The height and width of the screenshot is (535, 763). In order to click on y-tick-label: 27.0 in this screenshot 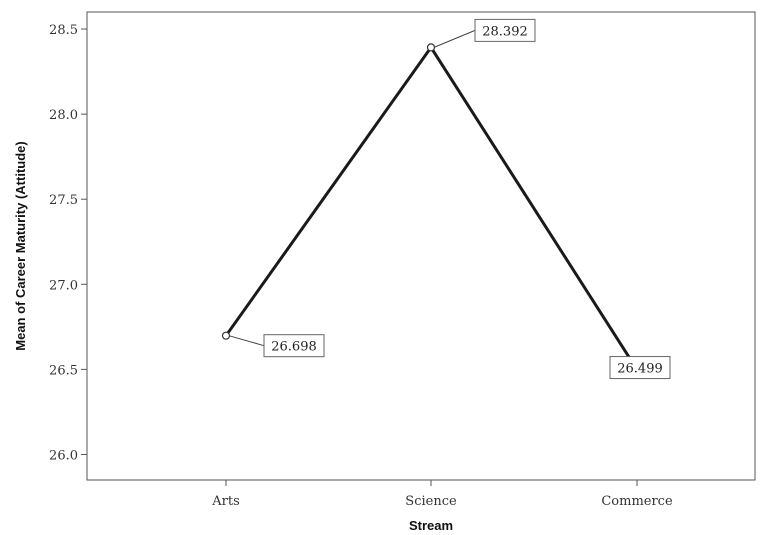, I will do `click(63, 285)`.